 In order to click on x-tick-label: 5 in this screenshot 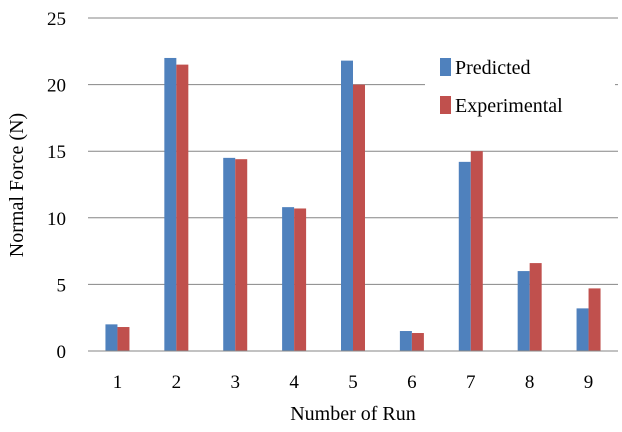, I will do `click(353, 382)`.